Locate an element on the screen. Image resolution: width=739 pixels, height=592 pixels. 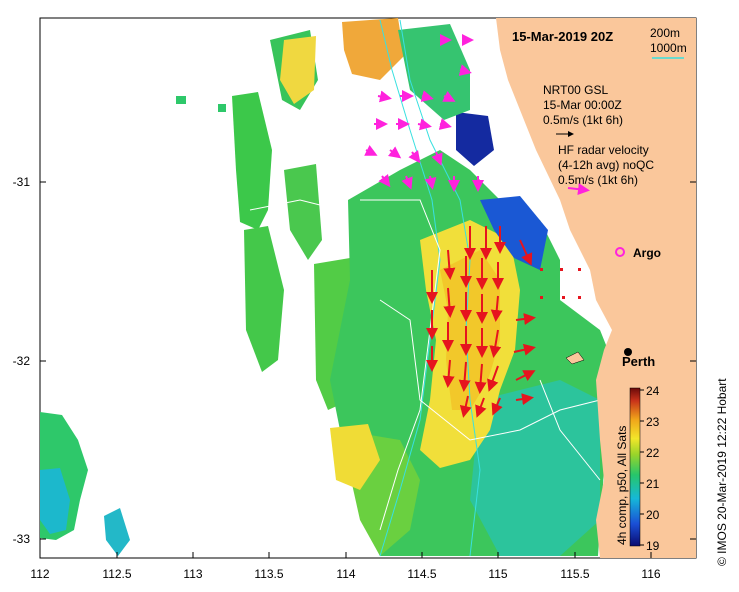
colorbar-caption: 4h comp, p50, All Sats is located at coordinates (622, 485).